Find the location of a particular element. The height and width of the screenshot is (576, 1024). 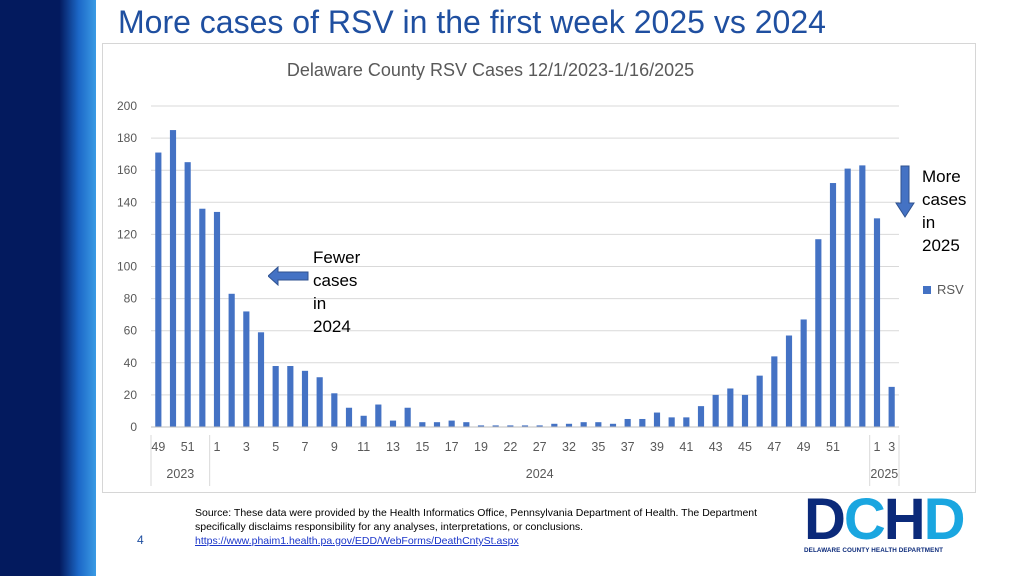

annotation-more-line: More is located at coordinates (941, 176).